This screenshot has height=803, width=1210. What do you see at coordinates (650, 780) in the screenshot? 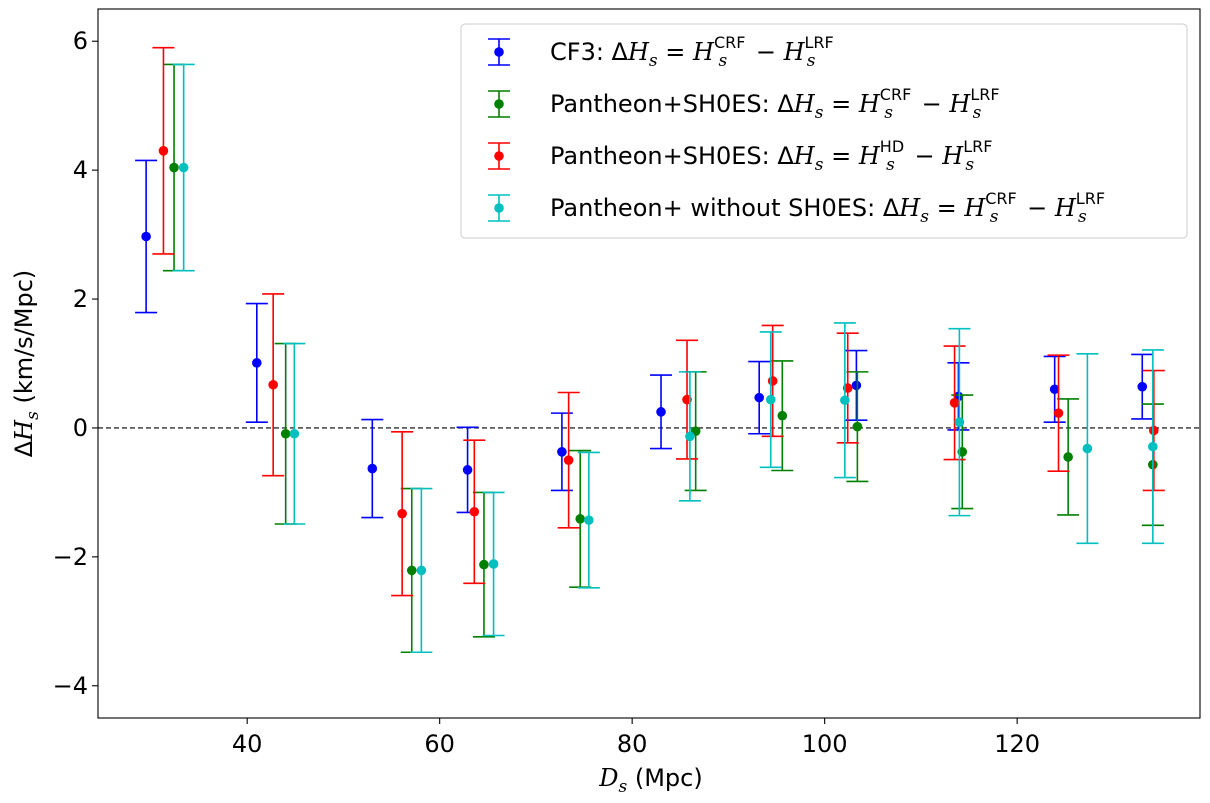
I see `x-axis-label: Ds (Mpc)` at bounding box center [650, 780].